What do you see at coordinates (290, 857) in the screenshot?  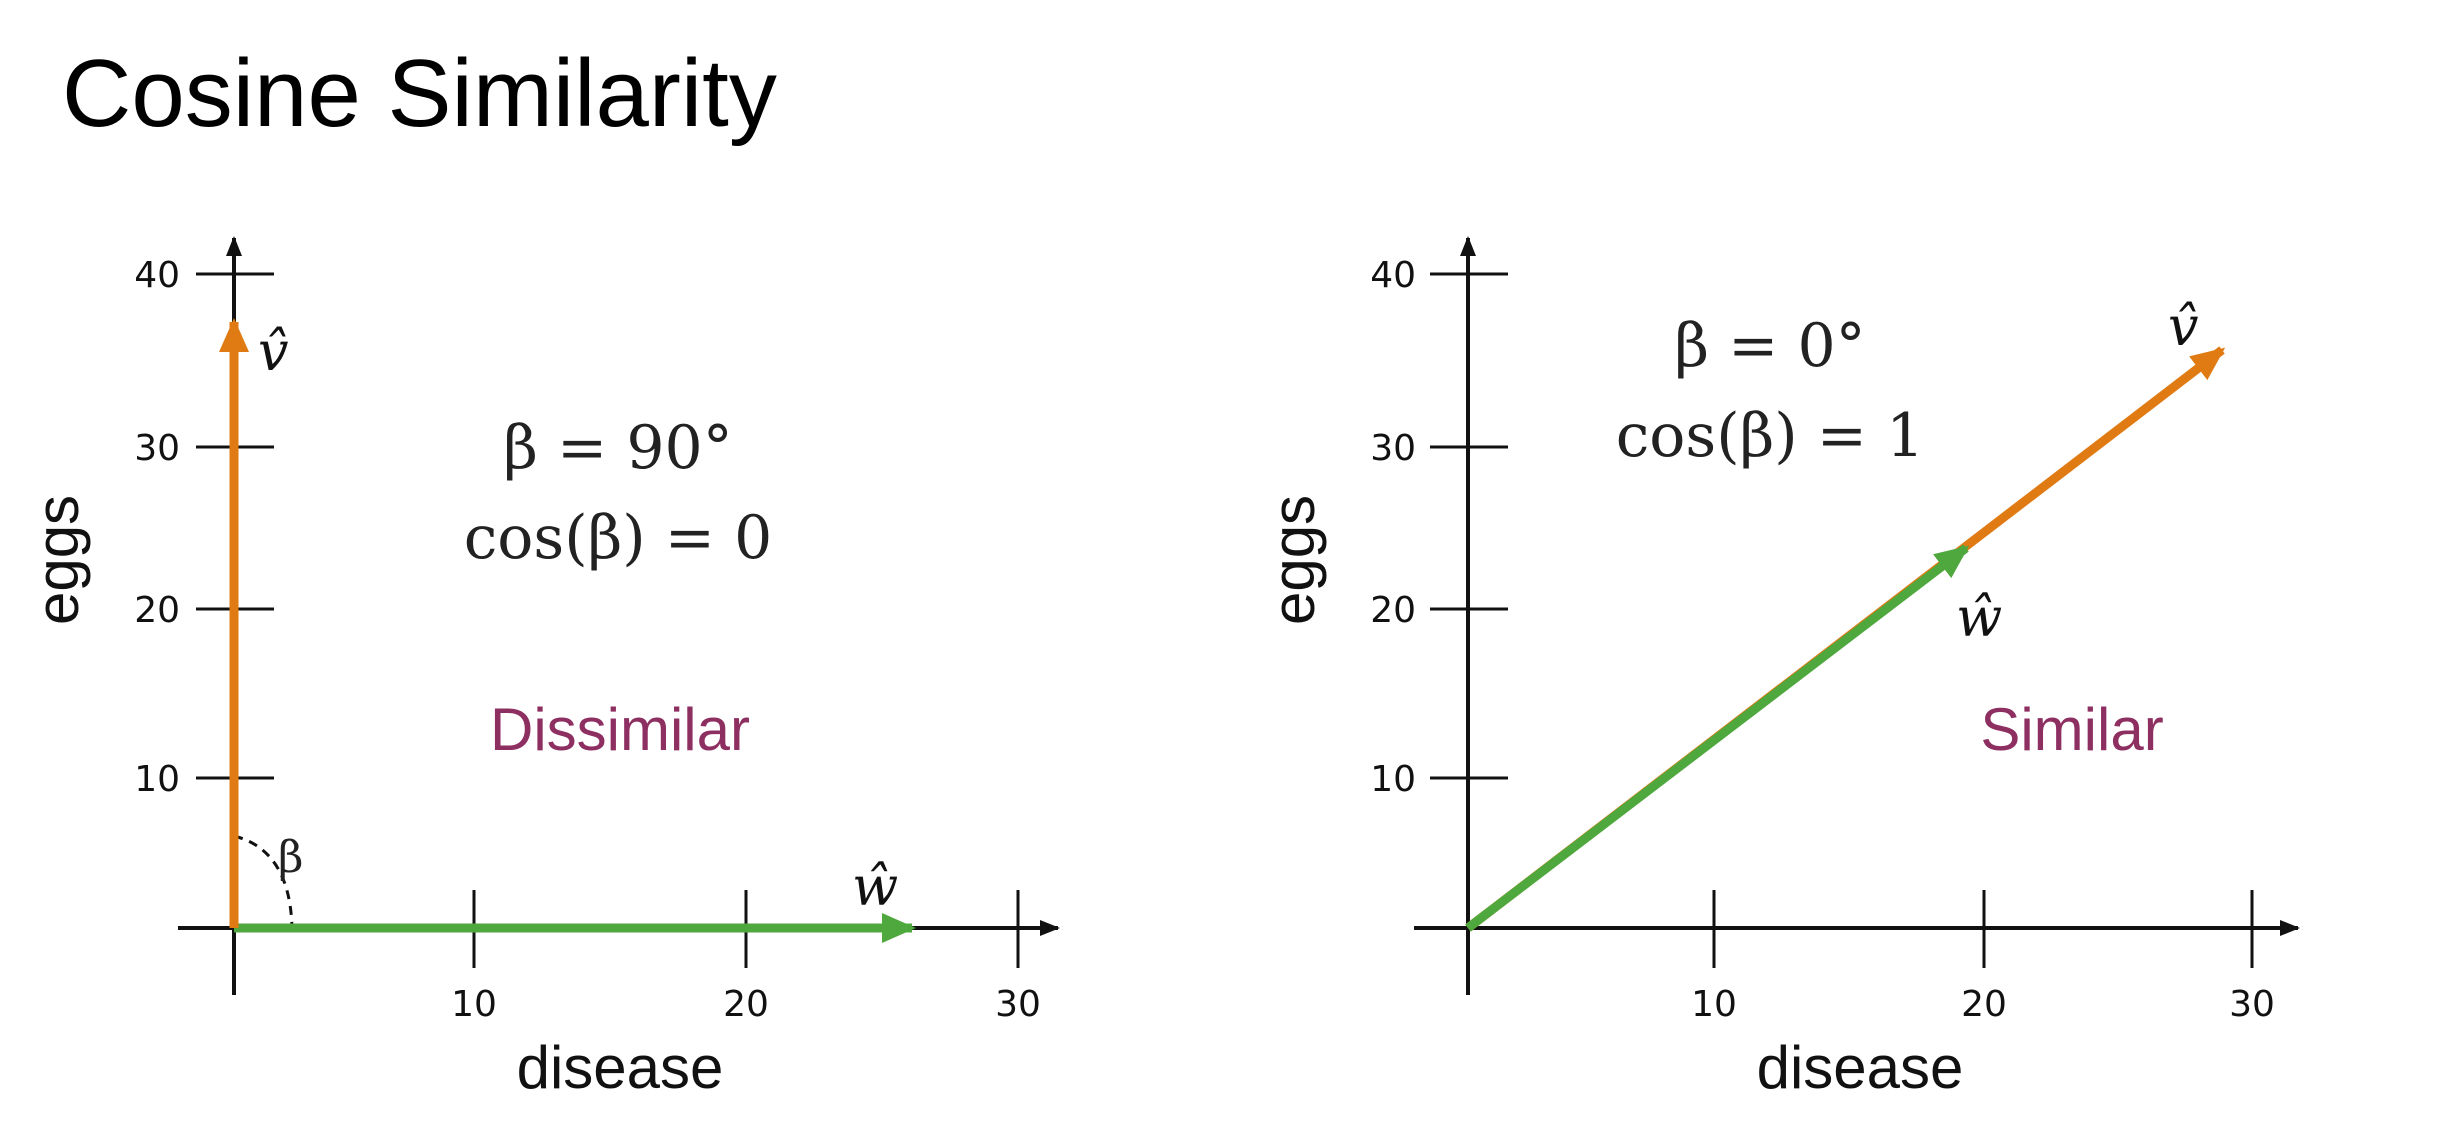 I see `angle-label: β` at bounding box center [290, 857].